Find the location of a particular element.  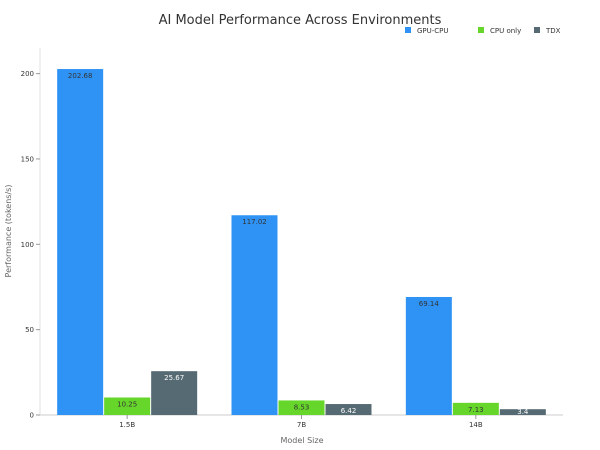

bar-value-label: 6.42 is located at coordinates (349, 411).